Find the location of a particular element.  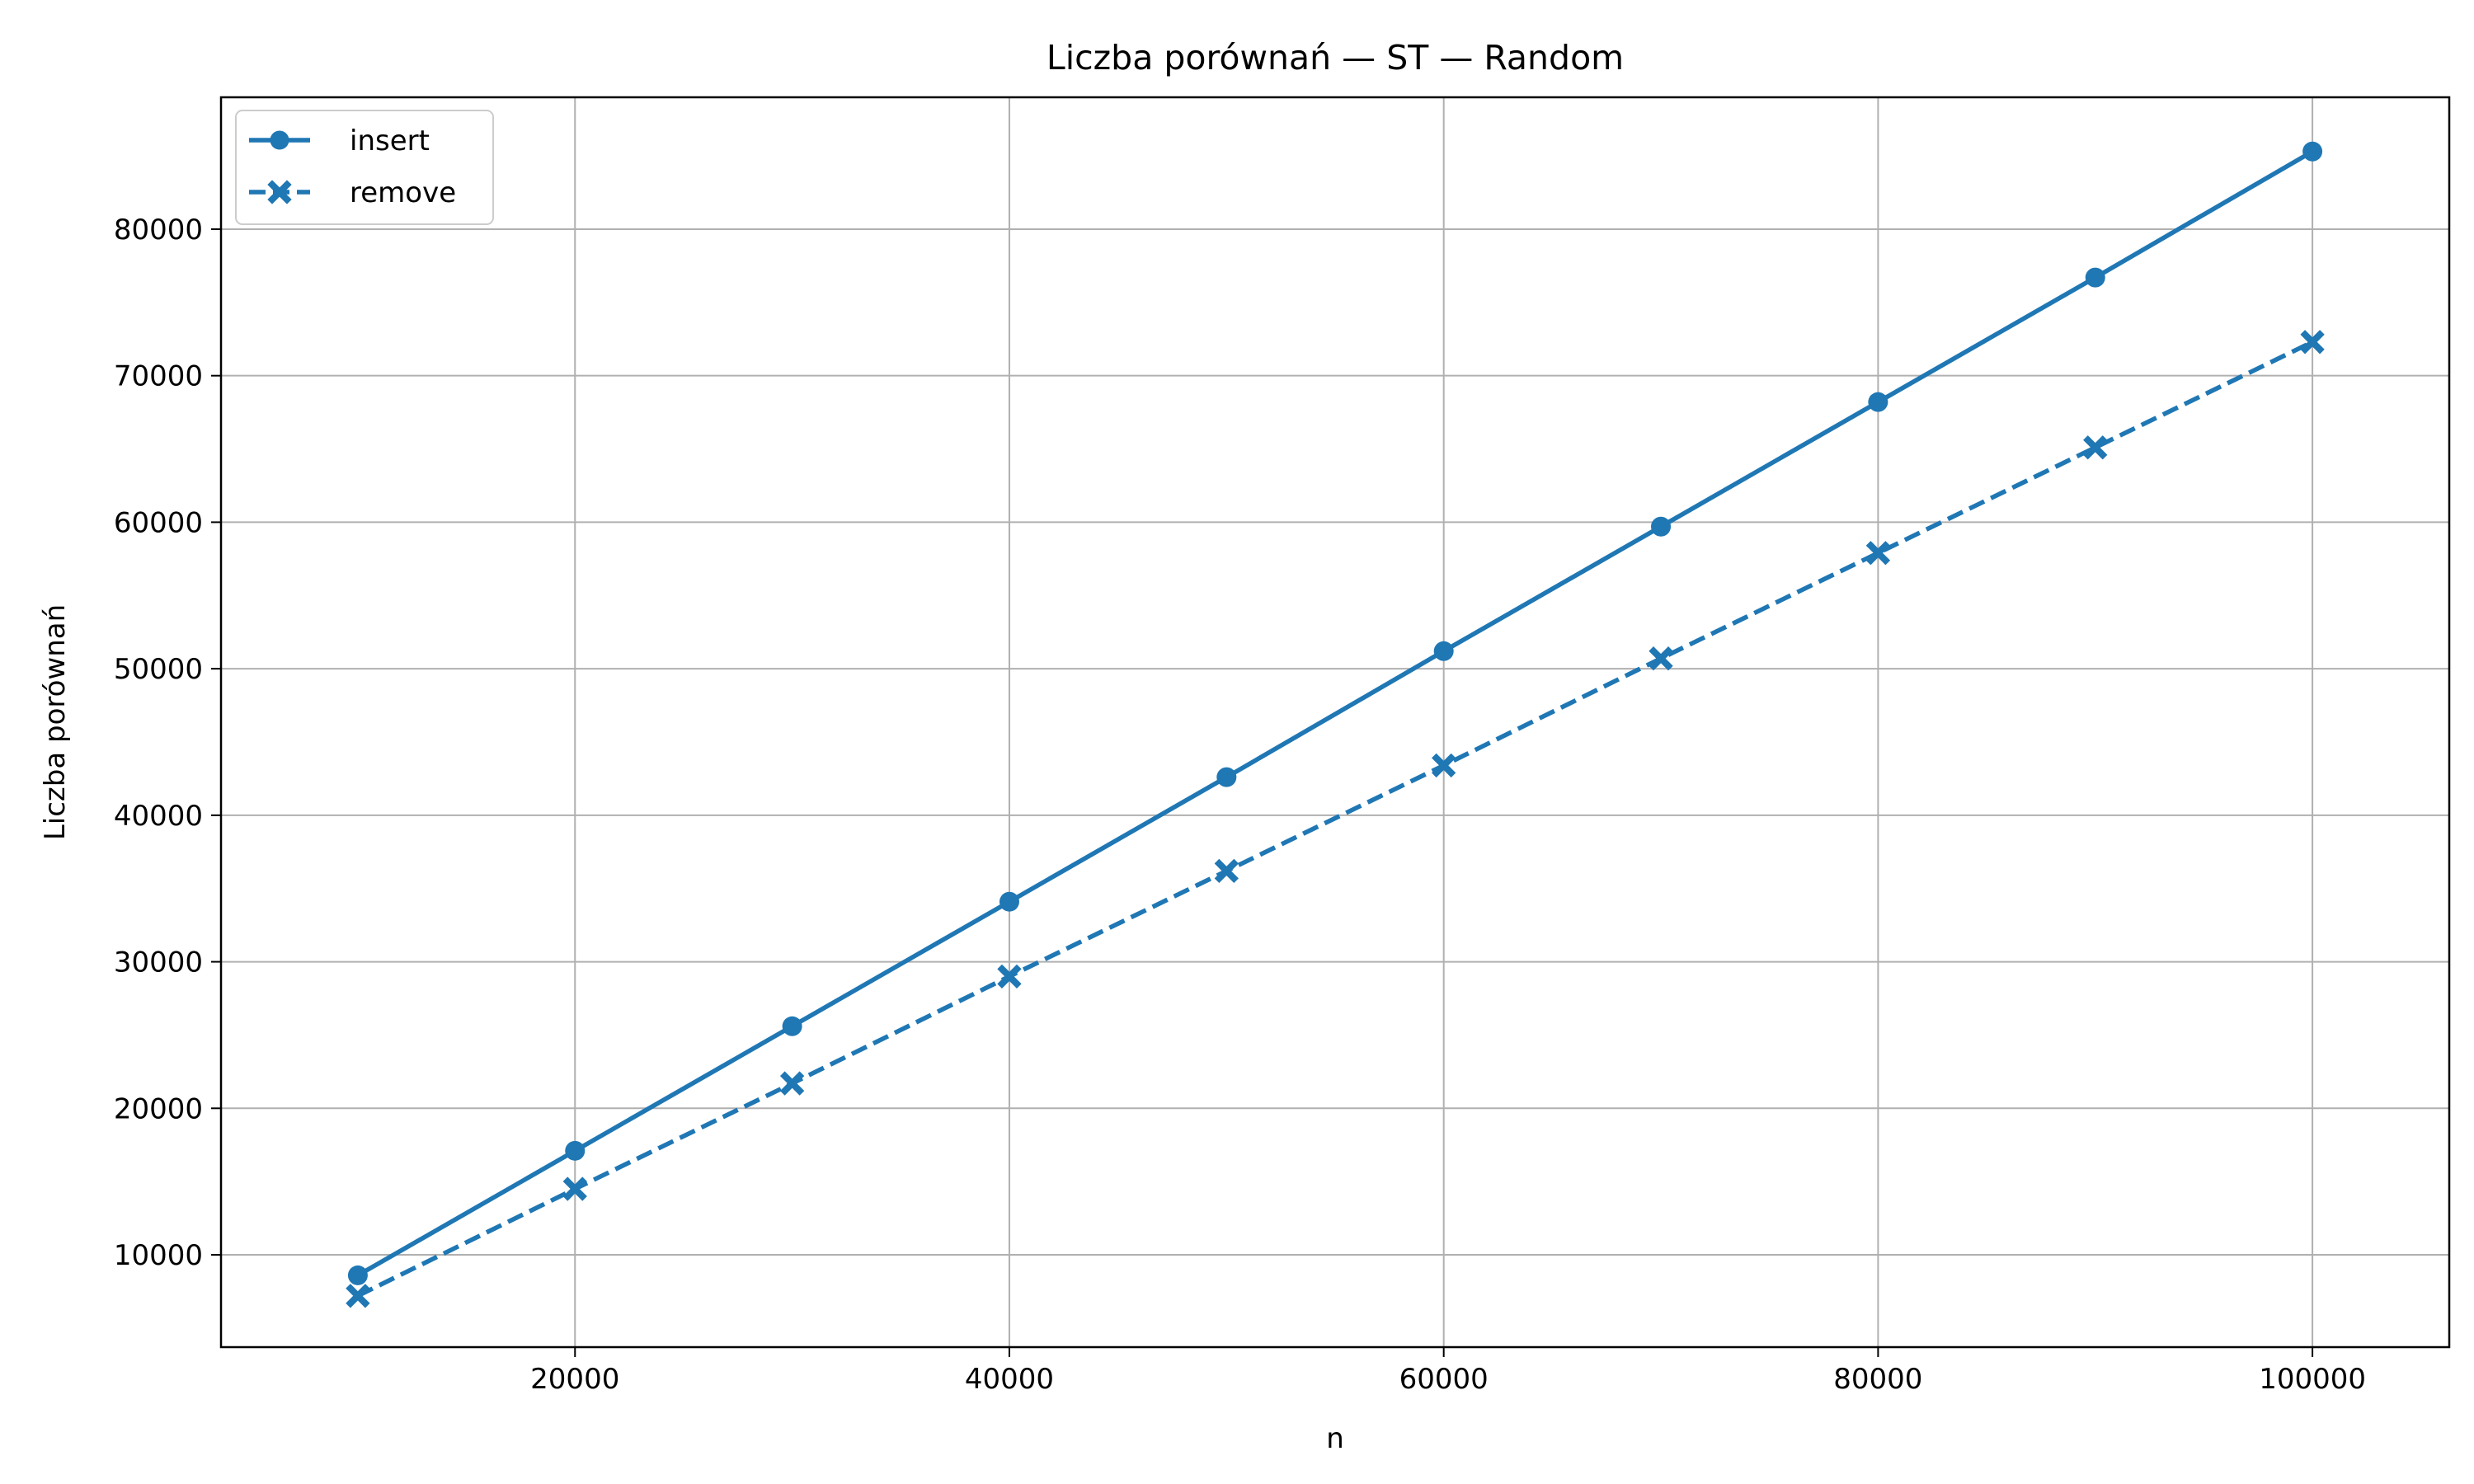

legend-entry-insert: insert is located at coordinates (339, 140).